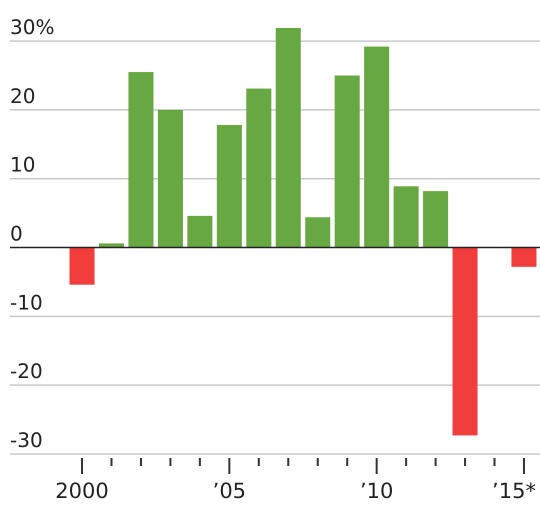 Image resolution: width=540 pixels, height=508 pixels. What do you see at coordinates (26, 371) in the screenshot?
I see `y-tick-label: -20` at bounding box center [26, 371].